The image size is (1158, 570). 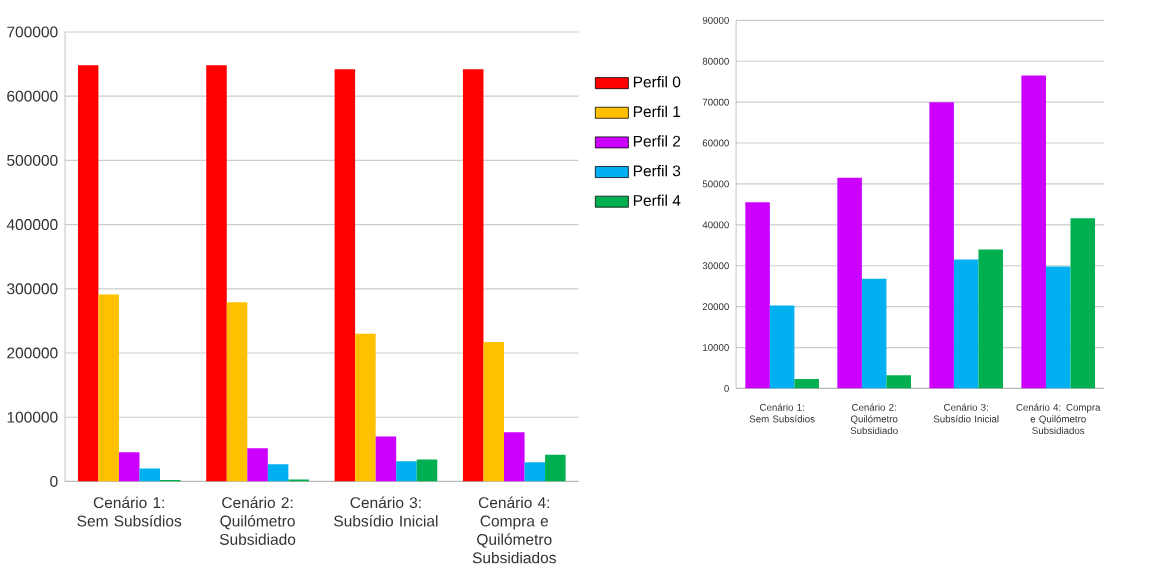 What do you see at coordinates (657, 141) in the screenshot?
I see `legend-label: Perfil 2` at bounding box center [657, 141].